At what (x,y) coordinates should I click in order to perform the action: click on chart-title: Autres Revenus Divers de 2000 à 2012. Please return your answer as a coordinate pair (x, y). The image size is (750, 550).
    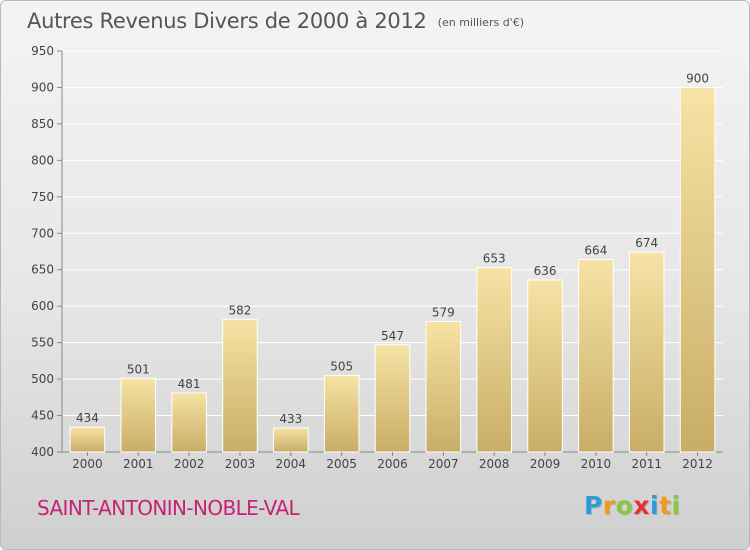
    Looking at the image, I should click on (227, 21).